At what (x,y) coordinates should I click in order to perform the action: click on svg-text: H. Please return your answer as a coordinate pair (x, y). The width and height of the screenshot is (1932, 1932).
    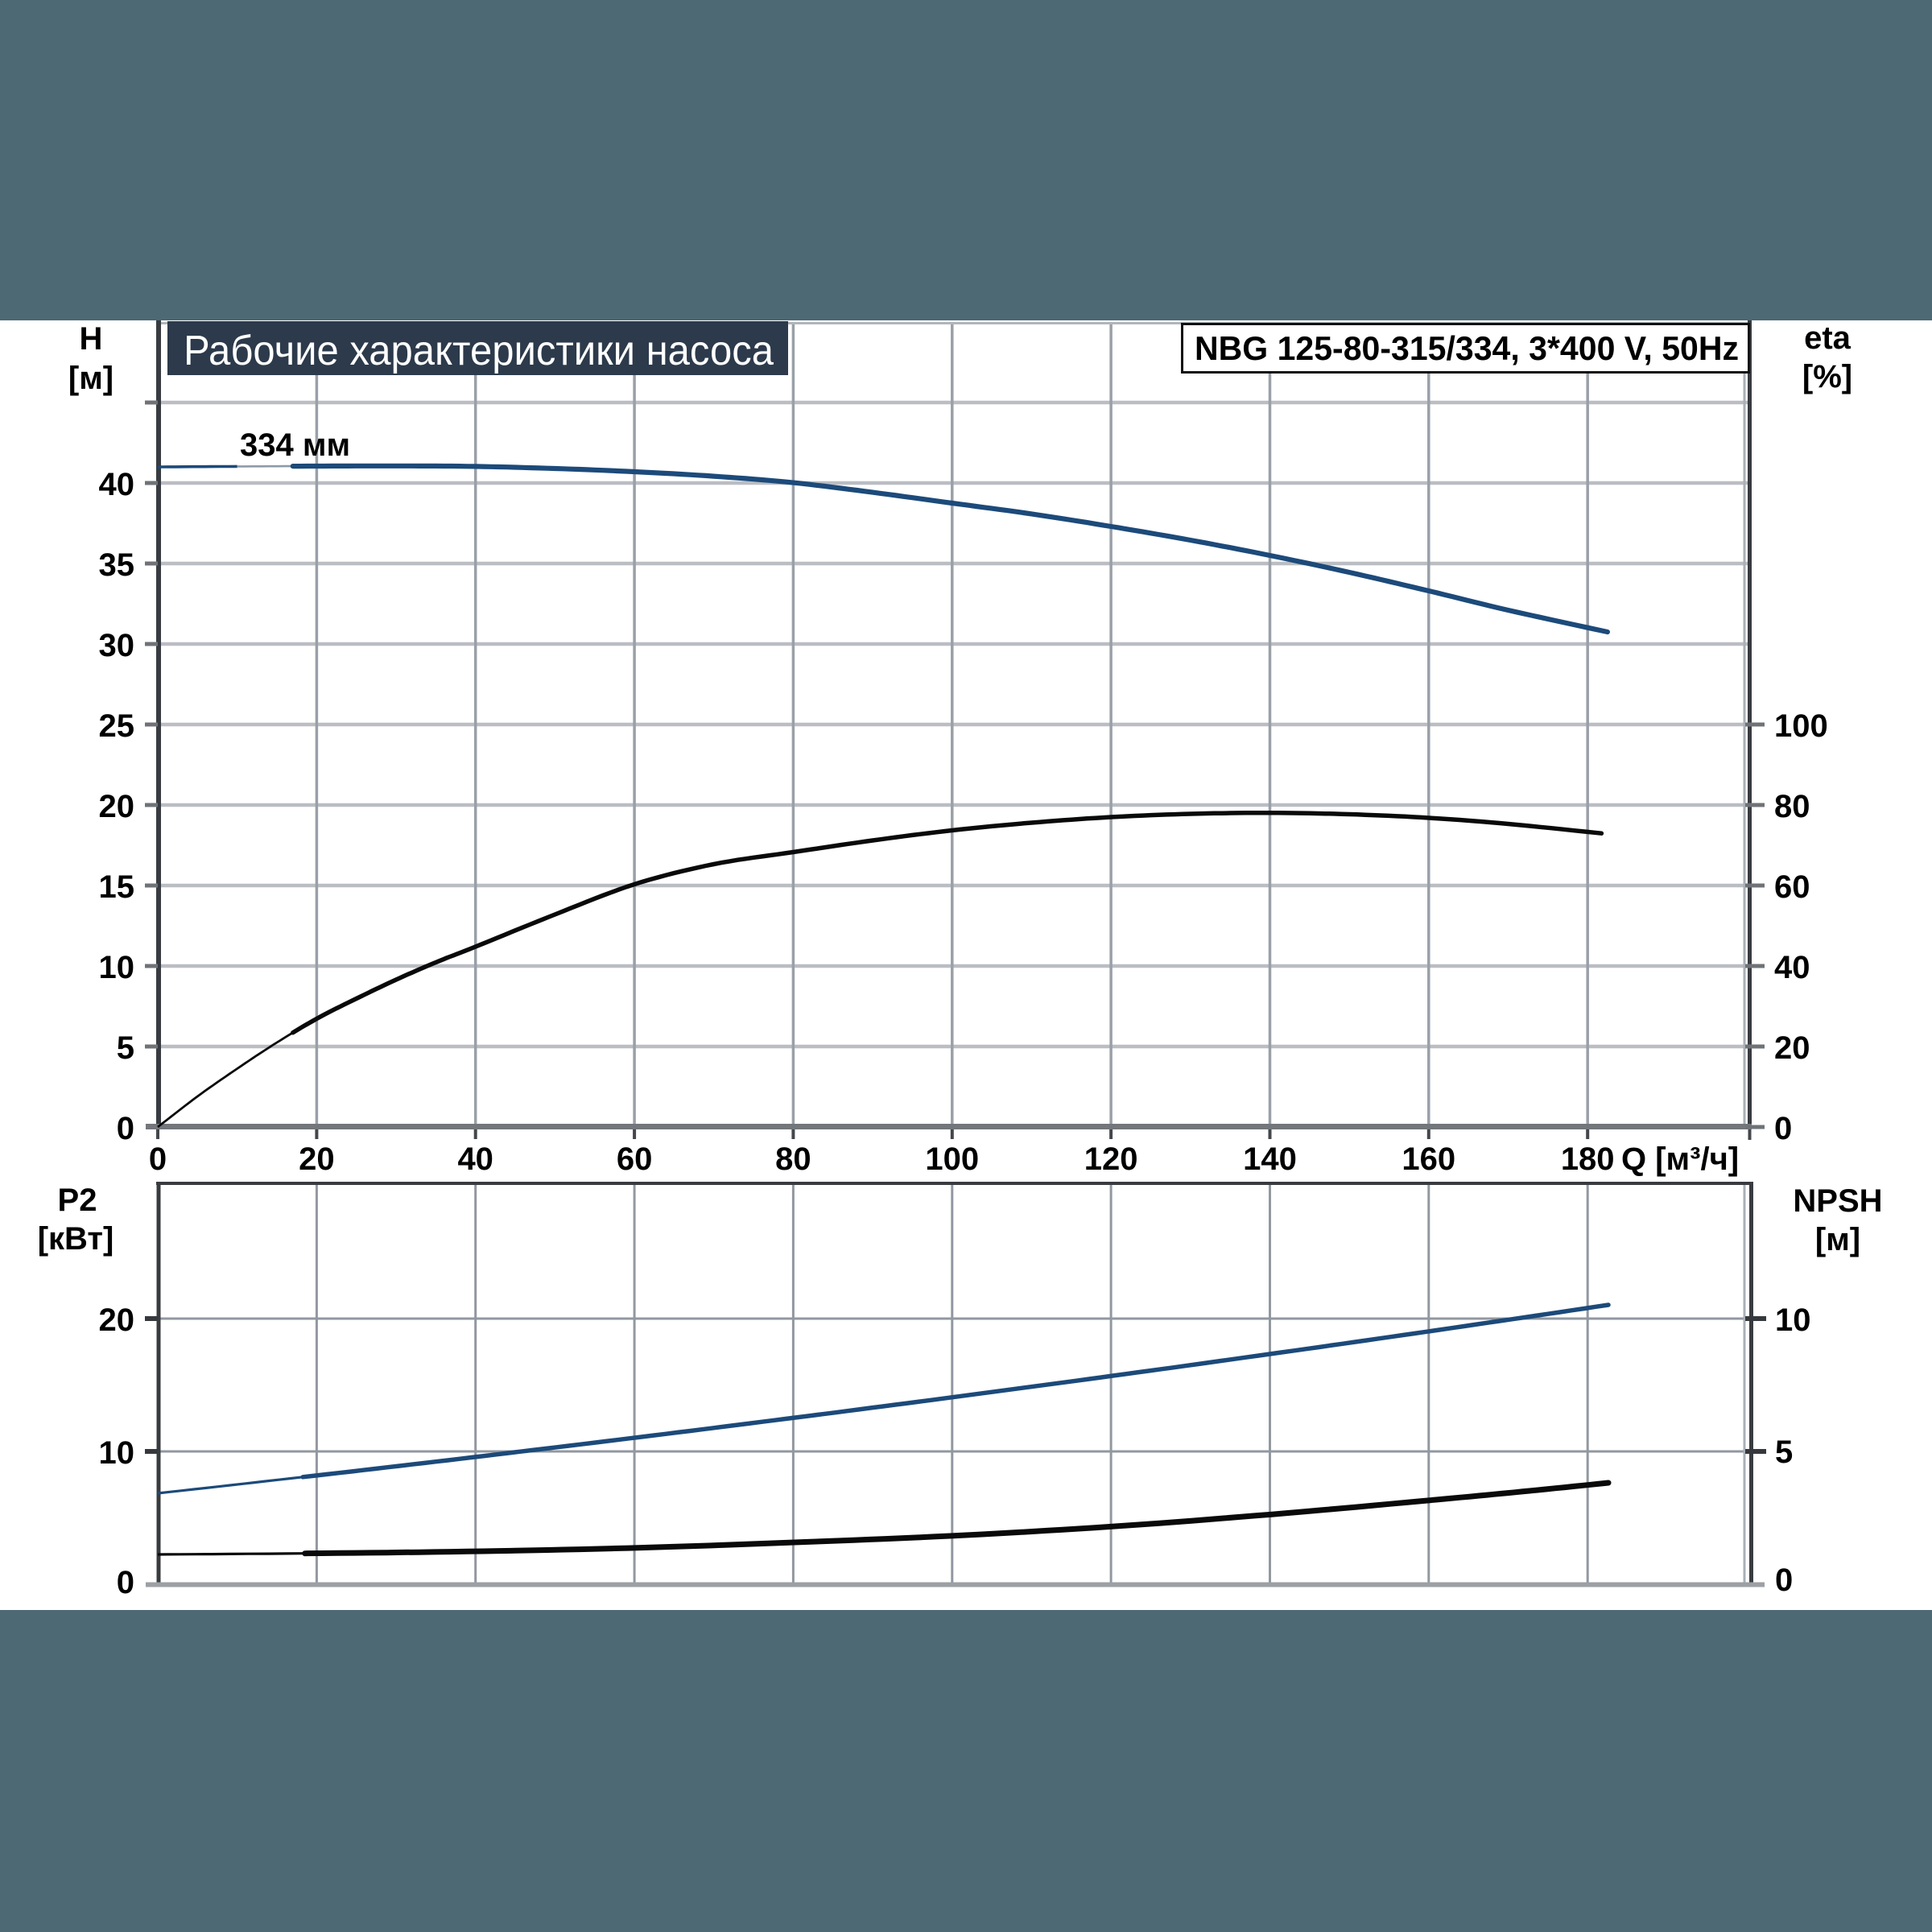
    Looking at the image, I should click on (91, 339).